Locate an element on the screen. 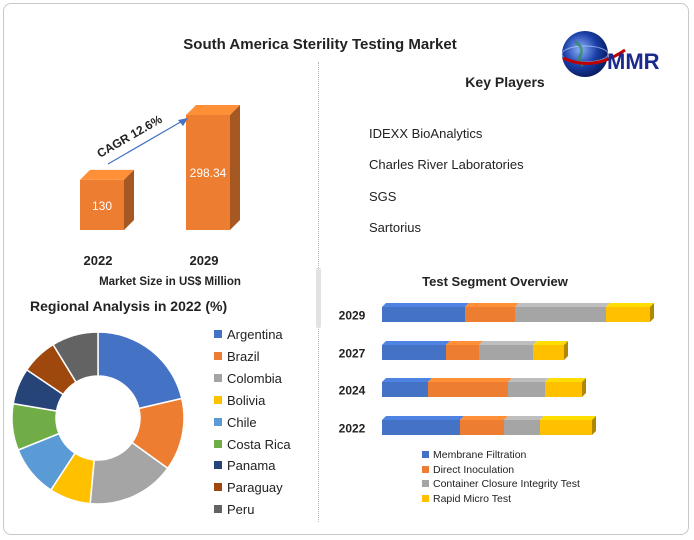  cagr-arrow is located at coordinates (147, 141).